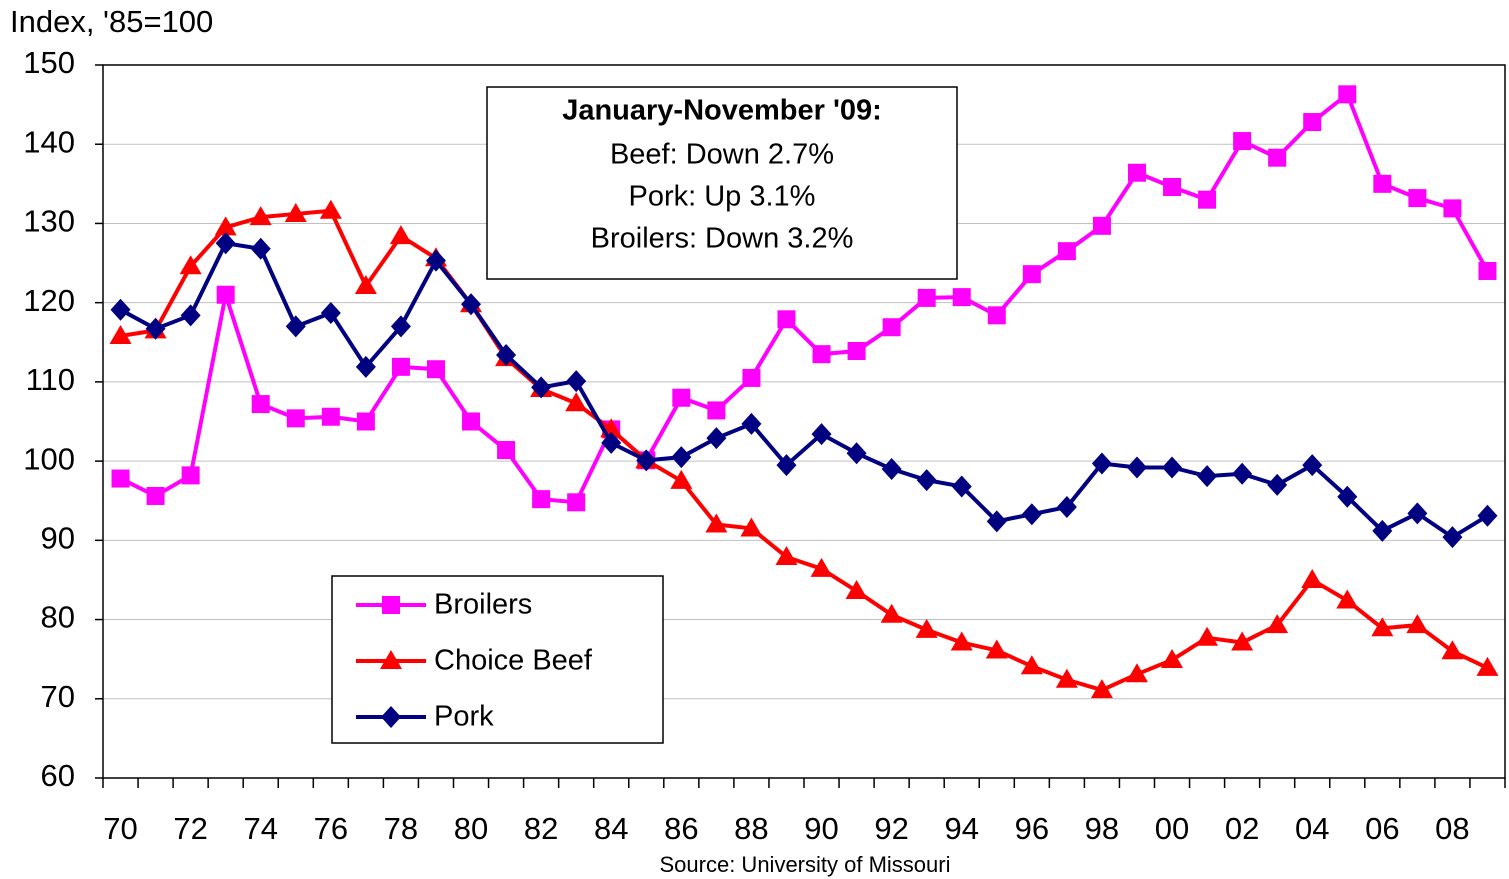  Describe the element at coordinates (49, 221) in the screenshot. I see `y-tick-label: 130` at that location.